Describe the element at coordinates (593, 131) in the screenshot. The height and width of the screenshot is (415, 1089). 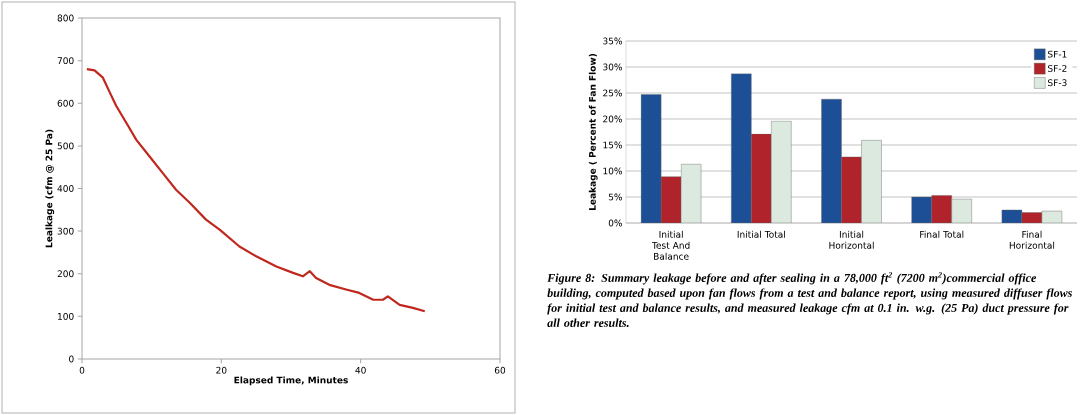
I see `y-axis-title: Leakage ( Percent of Fan Flow)` at that location.